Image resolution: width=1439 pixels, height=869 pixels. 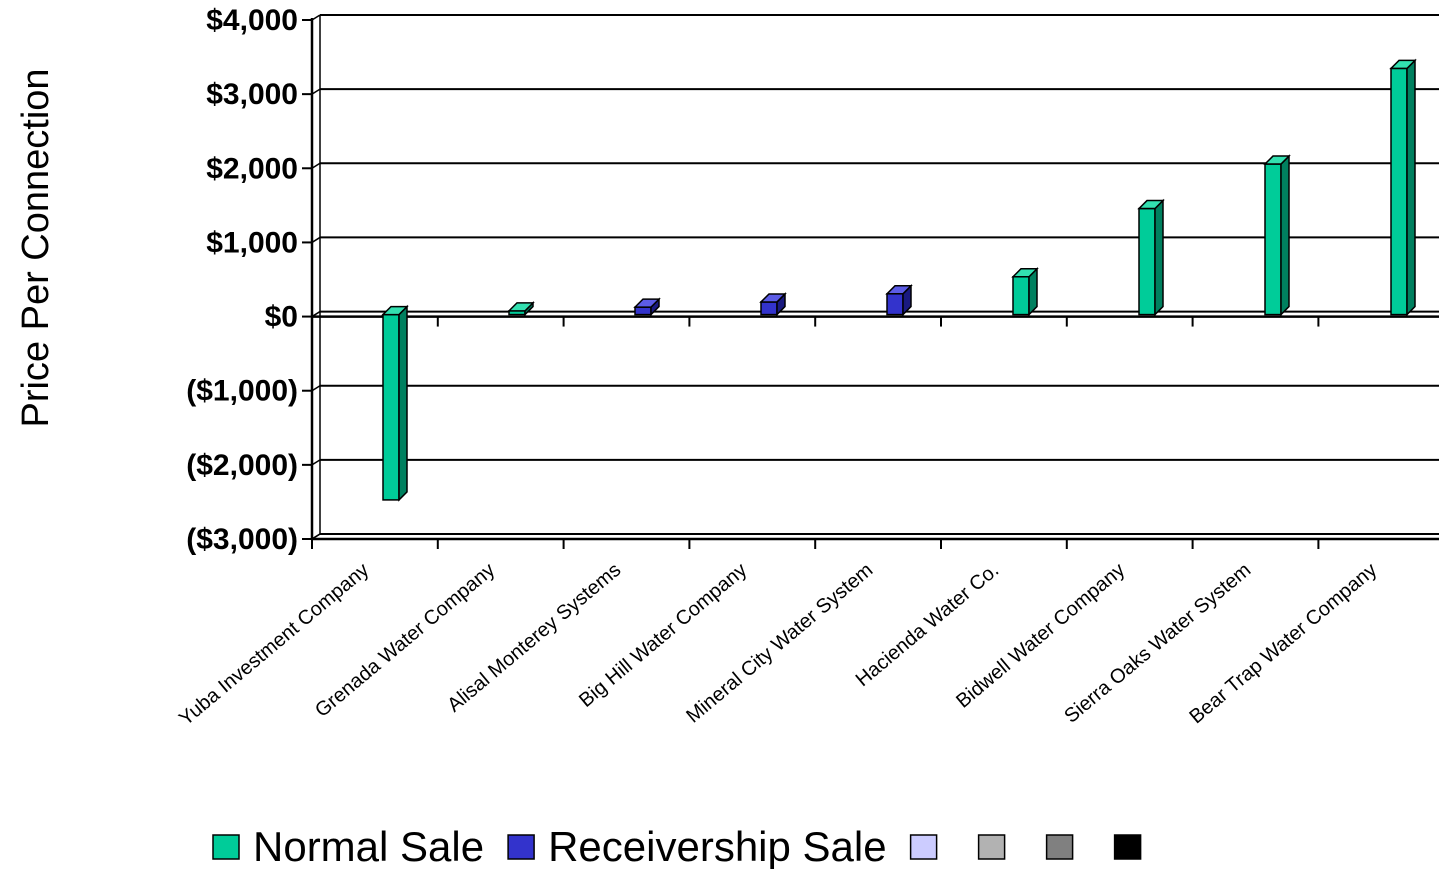 What do you see at coordinates (252, 94) in the screenshot?
I see `y-tick-label: $3,000` at bounding box center [252, 94].